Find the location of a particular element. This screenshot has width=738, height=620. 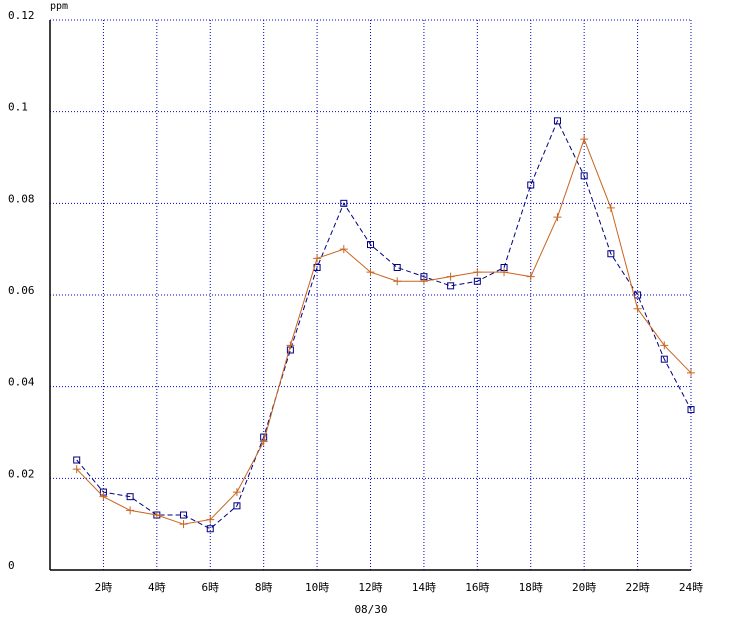

y-tick-label: 0.12 is located at coordinates (21, 15).